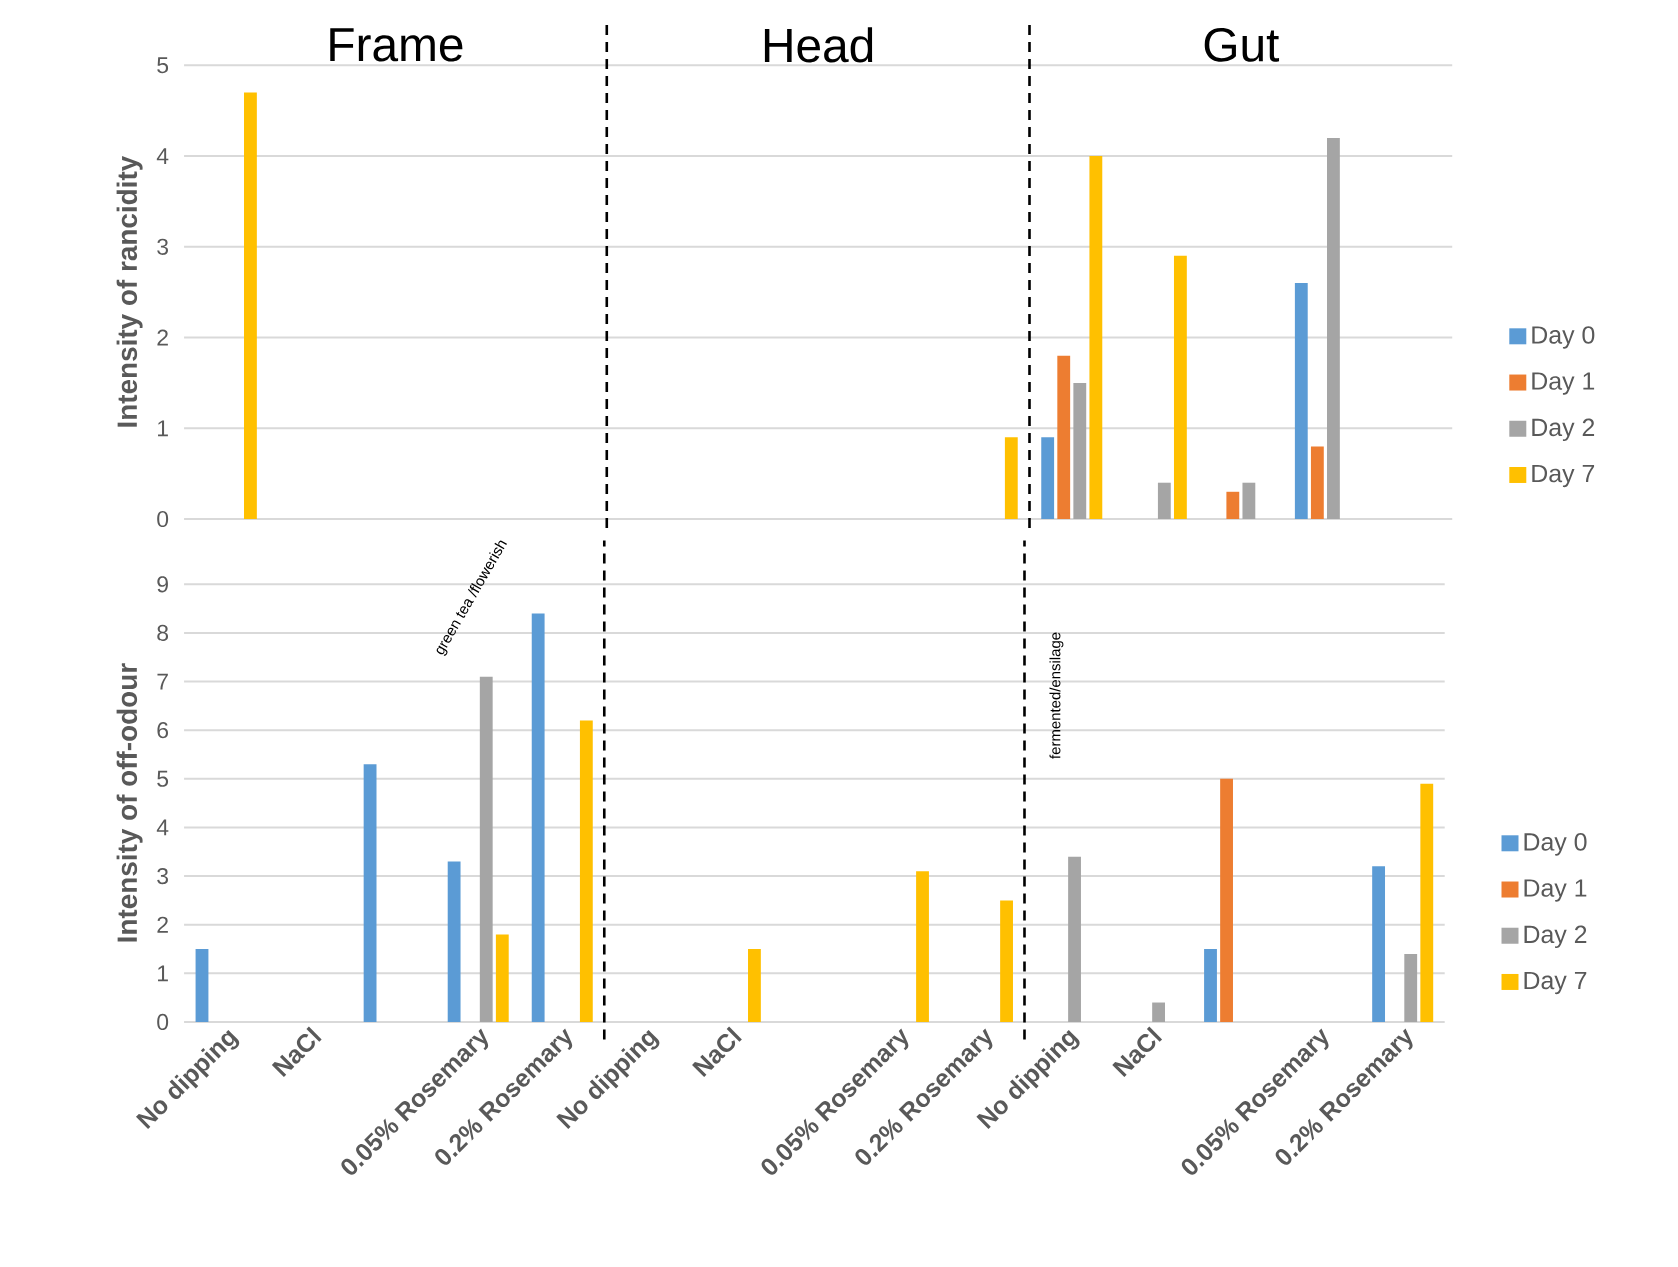  Describe the element at coordinates (163, 633) in the screenshot. I see `y-tick-label: 8` at that location.